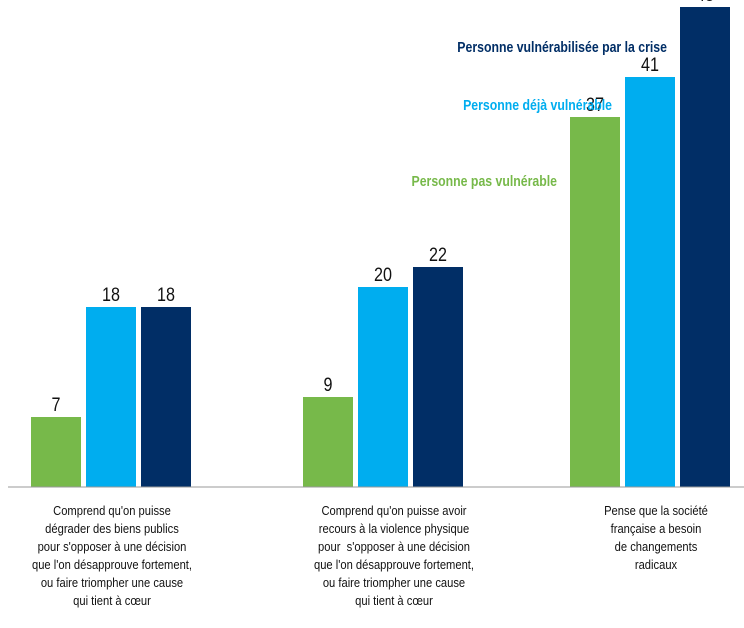  What do you see at coordinates (595, 302) in the screenshot?
I see `bar-group3-series1` at bounding box center [595, 302].